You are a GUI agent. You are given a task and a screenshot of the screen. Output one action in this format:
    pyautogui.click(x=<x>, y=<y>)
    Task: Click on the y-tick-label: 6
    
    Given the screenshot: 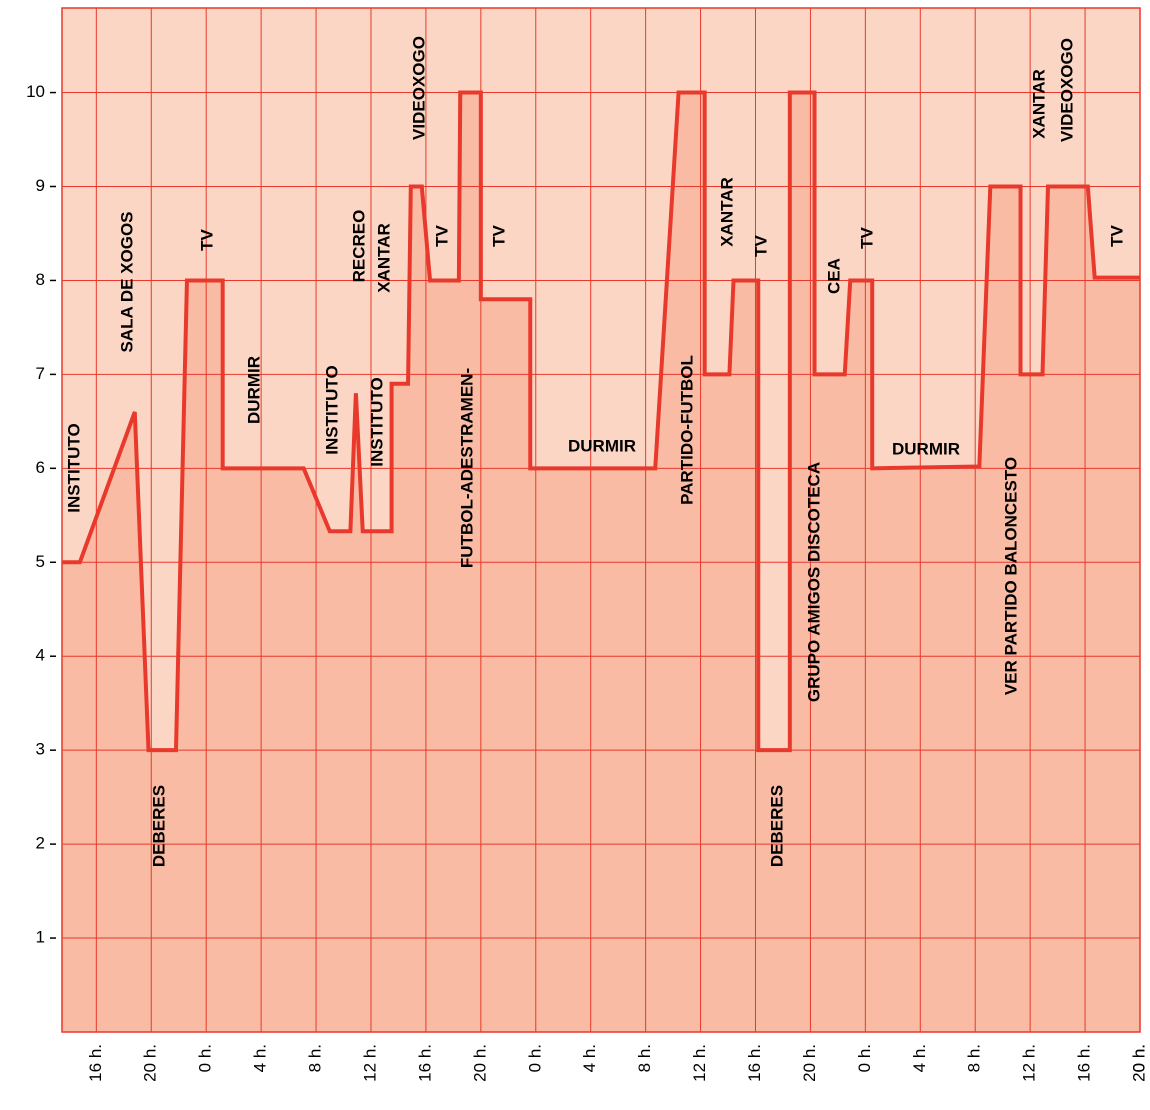 What is the action you would take?
    pyautogui.click(x=40, y=467)
    